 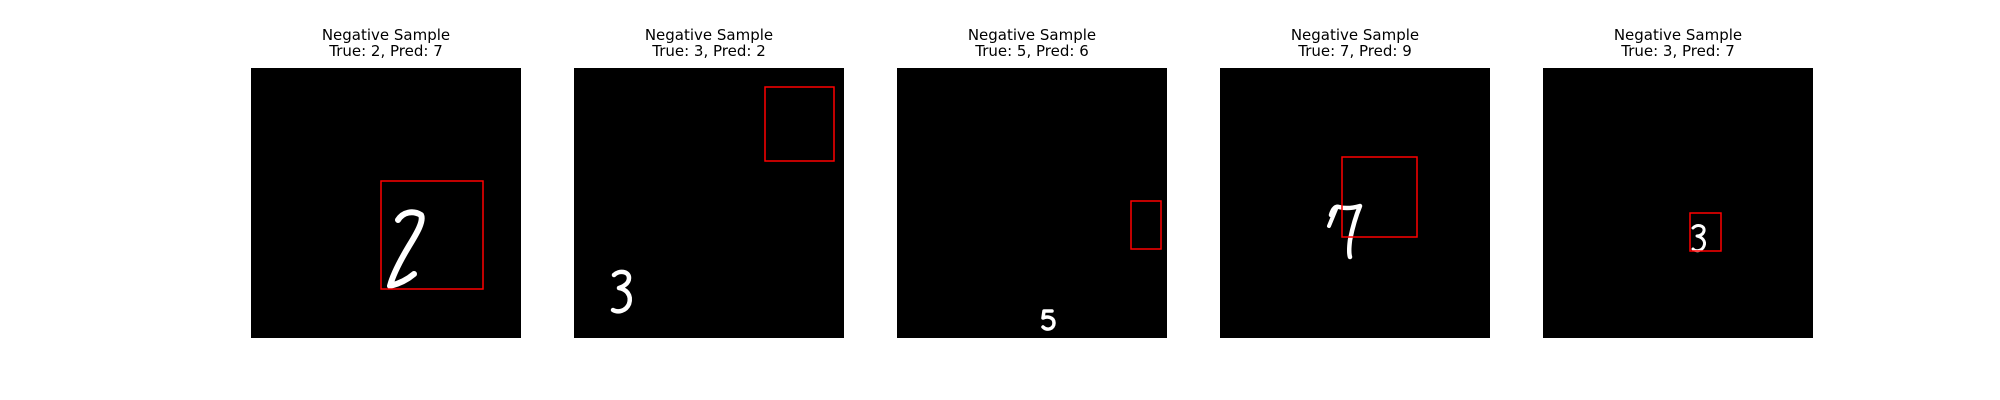 What do you see at coordinates (1032, 51) in the screenshot?
I see `sample-labels: True: 5, Pred: 6` at bounding box center [1032, 51].